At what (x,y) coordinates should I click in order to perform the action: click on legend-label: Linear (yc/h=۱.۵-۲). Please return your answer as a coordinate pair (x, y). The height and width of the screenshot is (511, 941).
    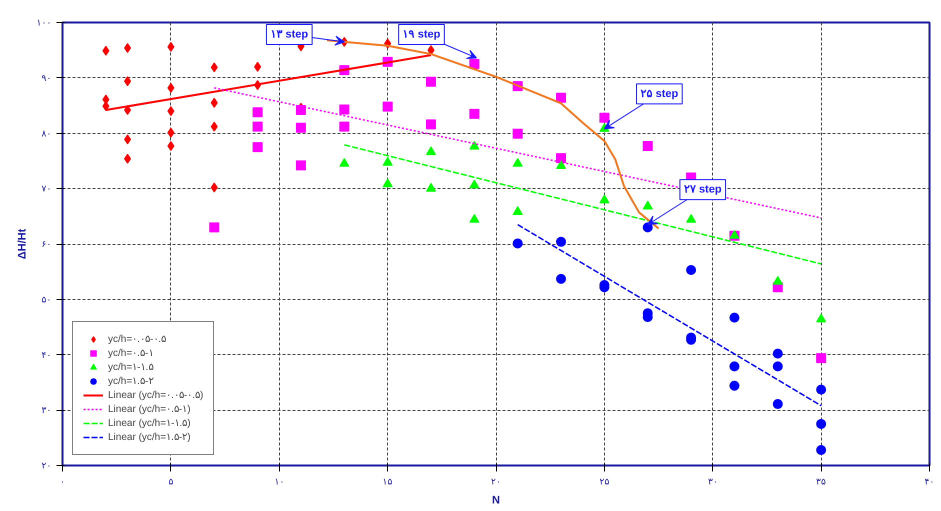
    Looking at the image, I should click on (149, 437).